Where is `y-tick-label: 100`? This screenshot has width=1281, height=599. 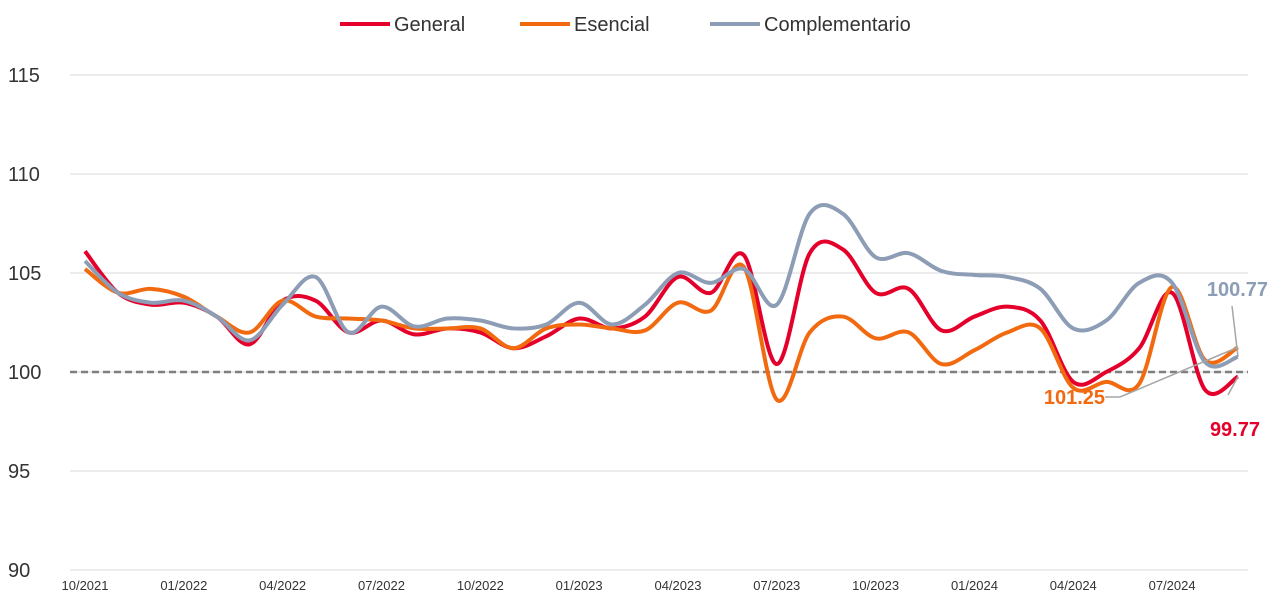
y-tick-label: 100 is located at coordinates (24, 373).